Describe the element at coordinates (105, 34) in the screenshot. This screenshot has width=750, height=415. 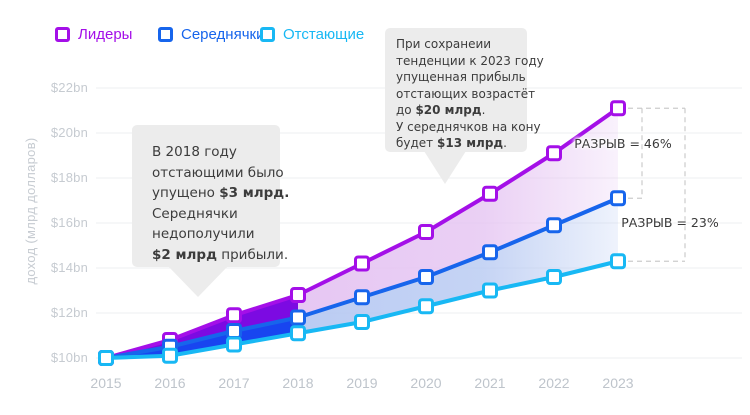
I see `legend-label: Лидеры` at that location.